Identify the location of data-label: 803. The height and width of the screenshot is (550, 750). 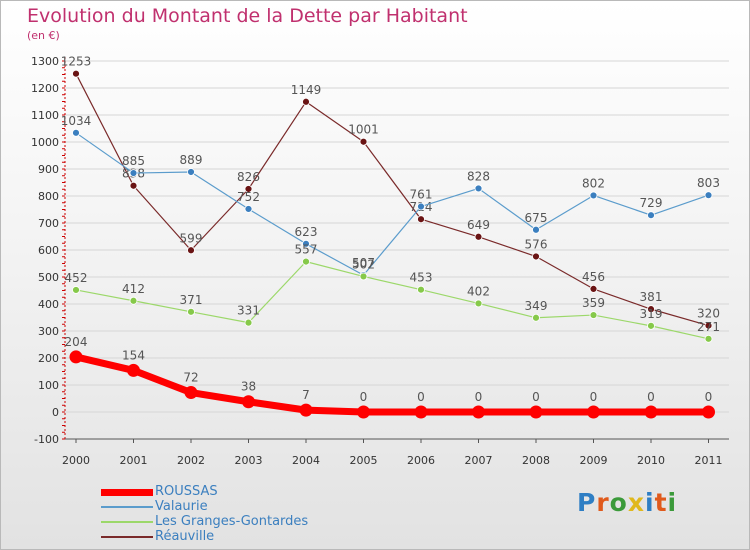
(708, 183).